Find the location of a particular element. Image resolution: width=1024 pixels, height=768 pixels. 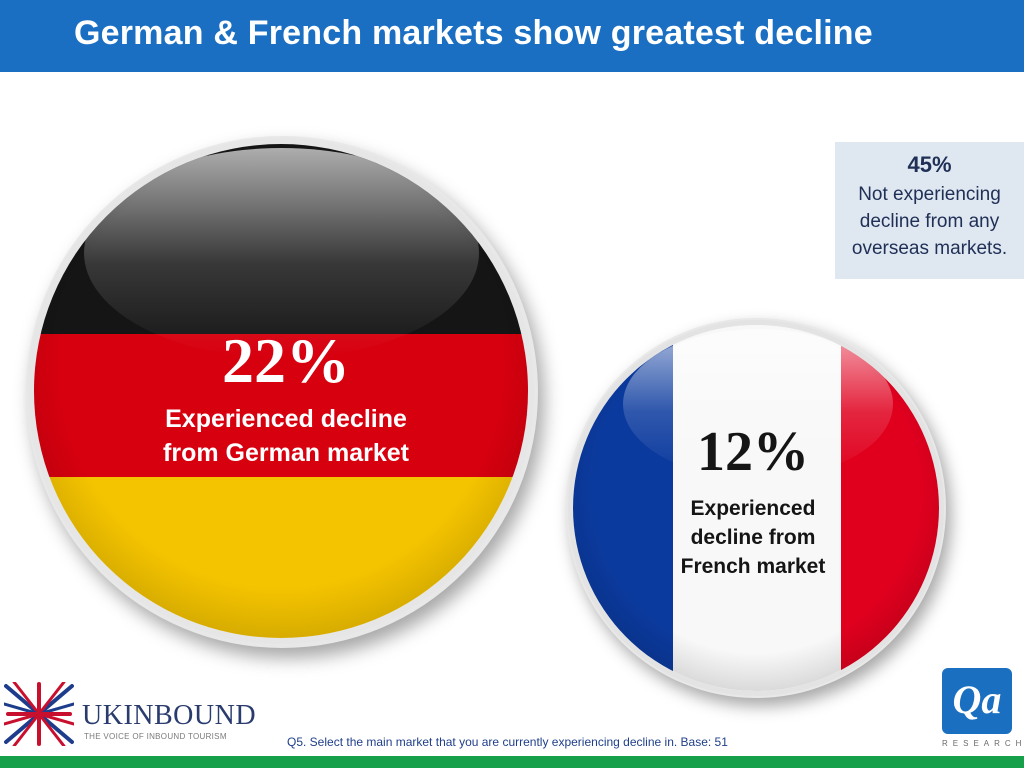

french-label-line1: Experienced is located at coordinates (753, 508).